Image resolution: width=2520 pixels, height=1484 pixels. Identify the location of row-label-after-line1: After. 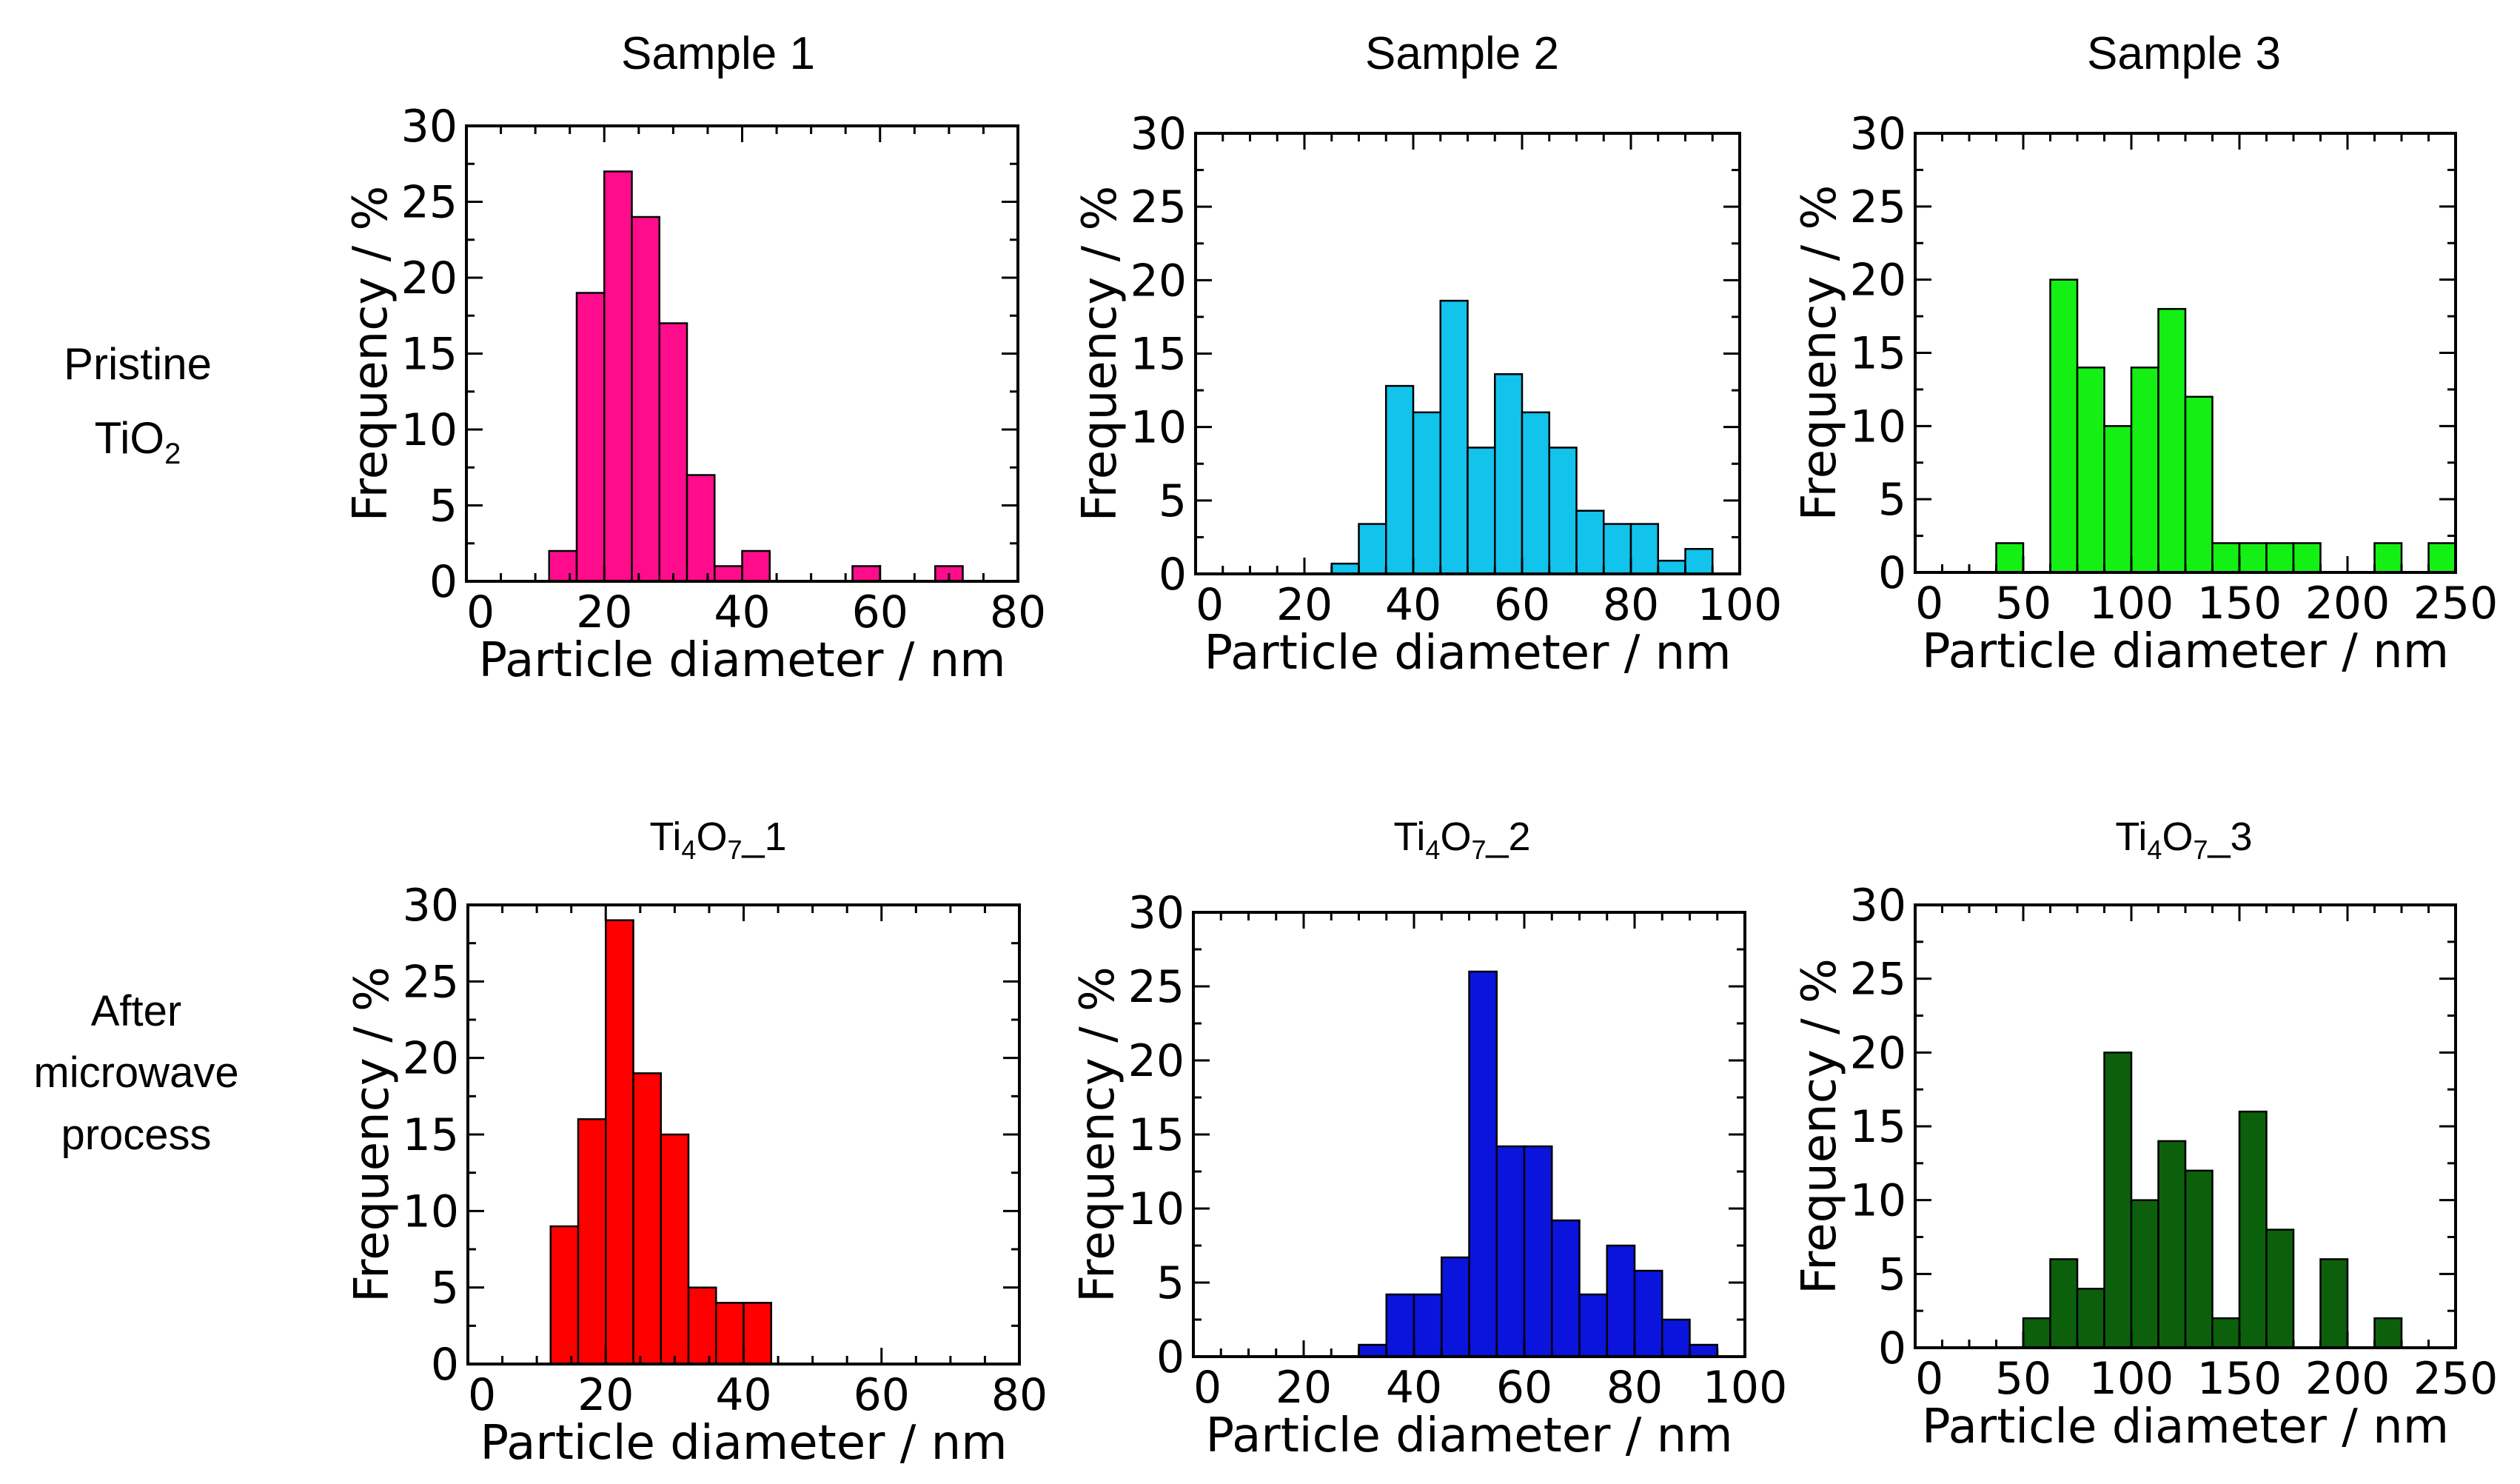
(137, 1011).